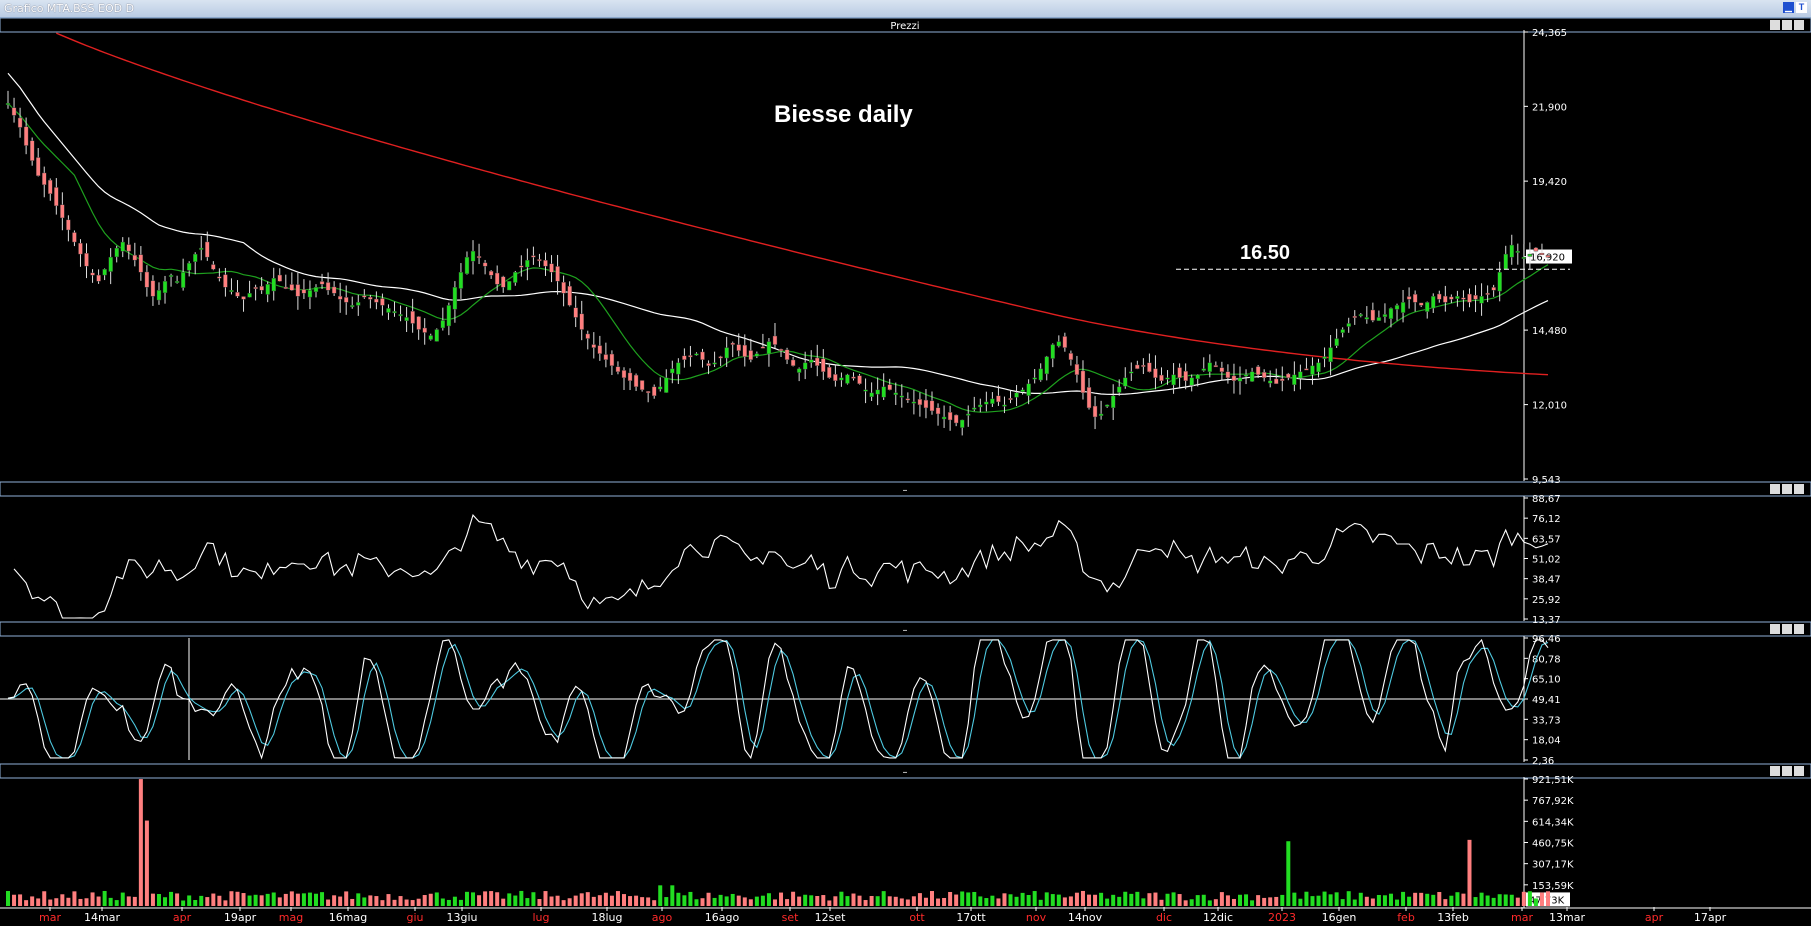  Describe the element at coordinates (1546, 580) in the screenshot. I see `y-tick-label: 38,47` at that location.